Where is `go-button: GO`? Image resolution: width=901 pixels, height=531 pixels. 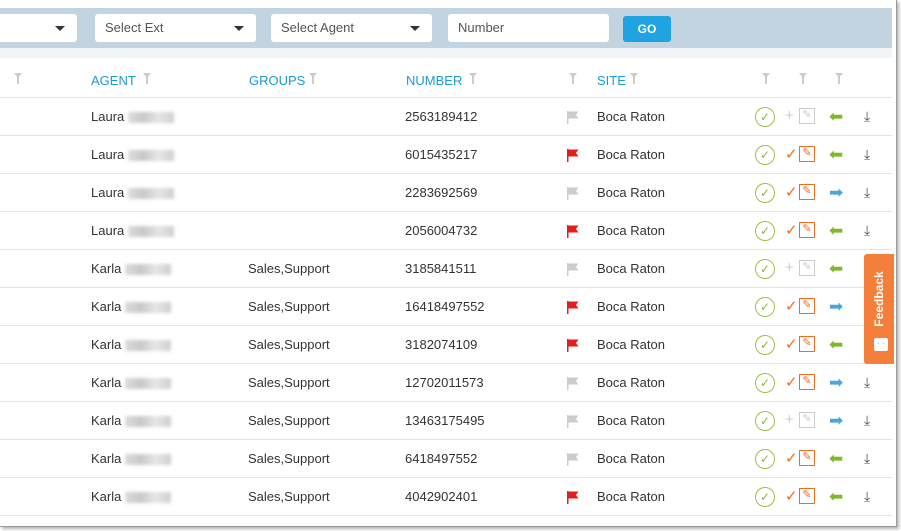
go-button: GO is located at coordinates (647, 29).